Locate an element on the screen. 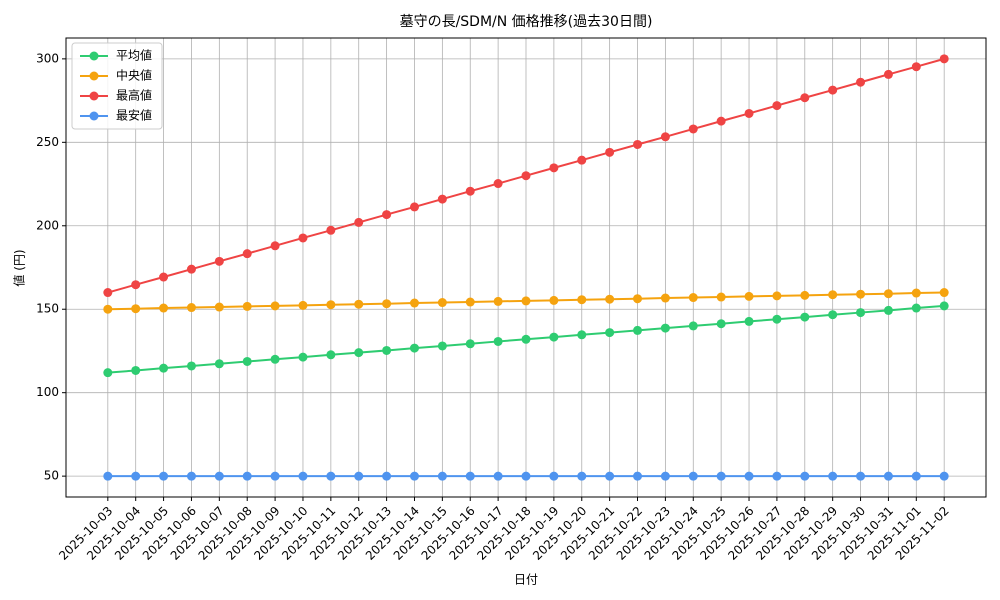 The image size is (1000, 600). y-axis-label: 値 (円) is located at coordinates (19, 267).